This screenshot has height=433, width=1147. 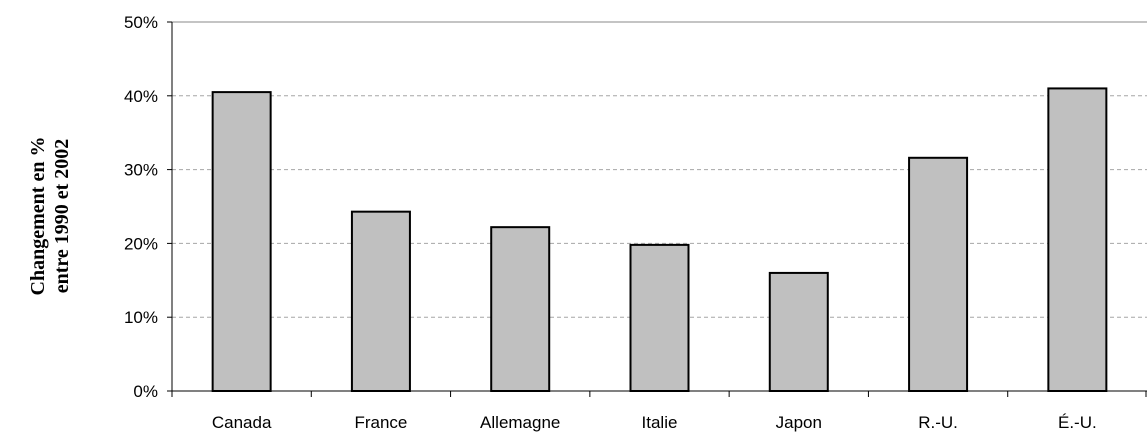 I want to click on x-tick-label: R.-U., so click(x=938, y=422).